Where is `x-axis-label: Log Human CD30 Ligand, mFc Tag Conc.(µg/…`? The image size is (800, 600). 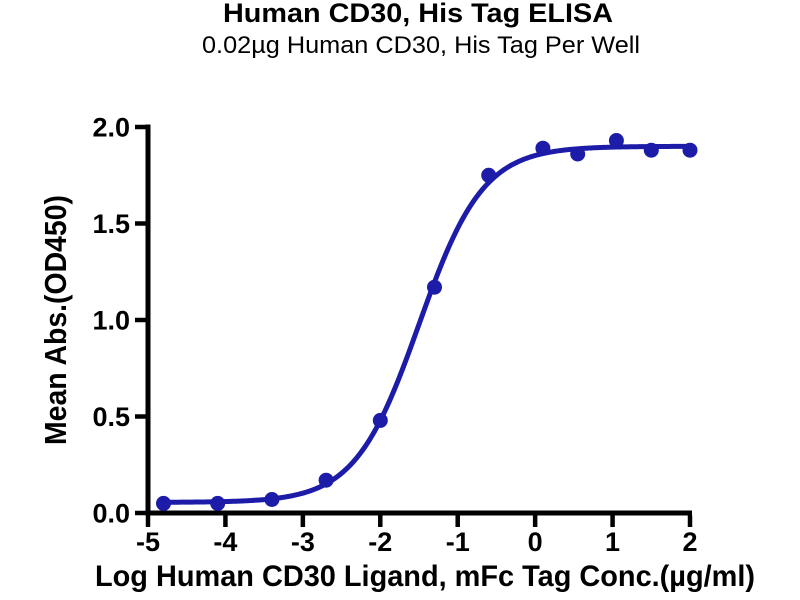
x-axis-label: Log Human CD30 Ligand, mFc Tag Conc.(µg/… is located at coordinates (425, 576).